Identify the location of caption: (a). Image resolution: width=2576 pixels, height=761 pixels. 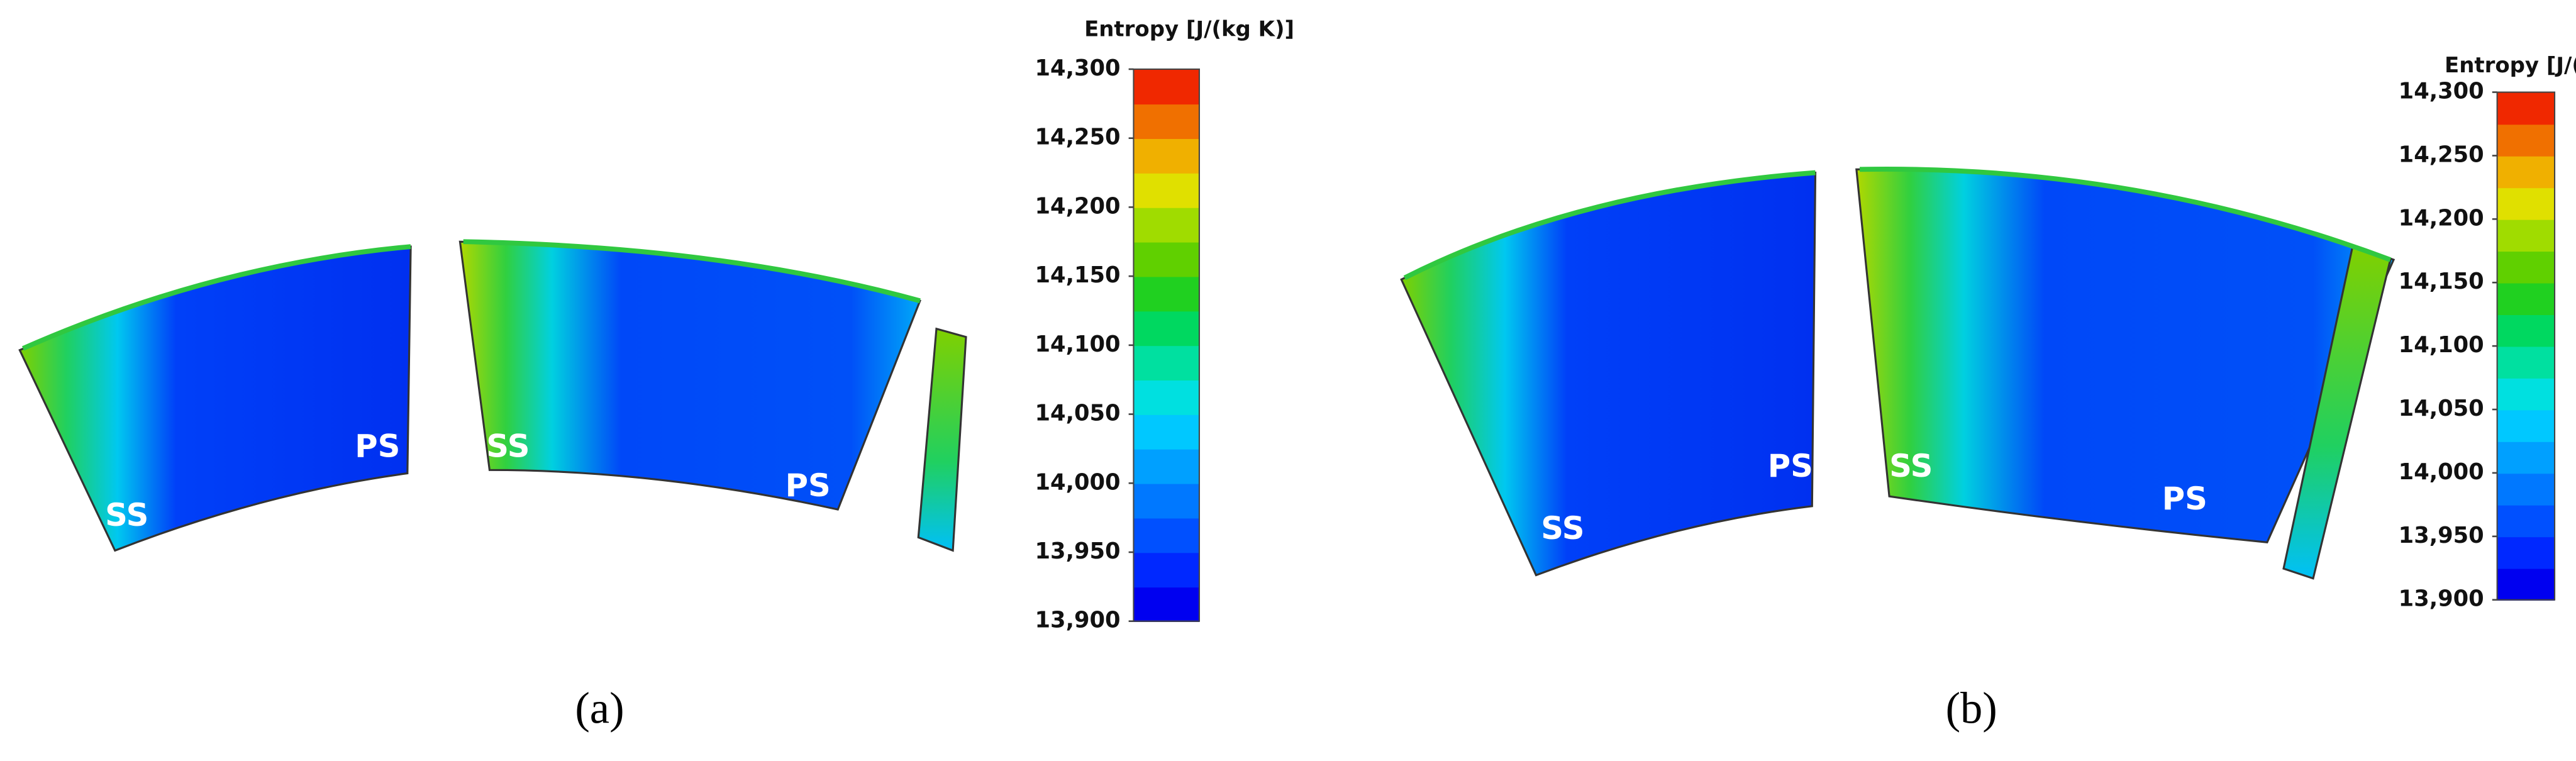
(599, 708).